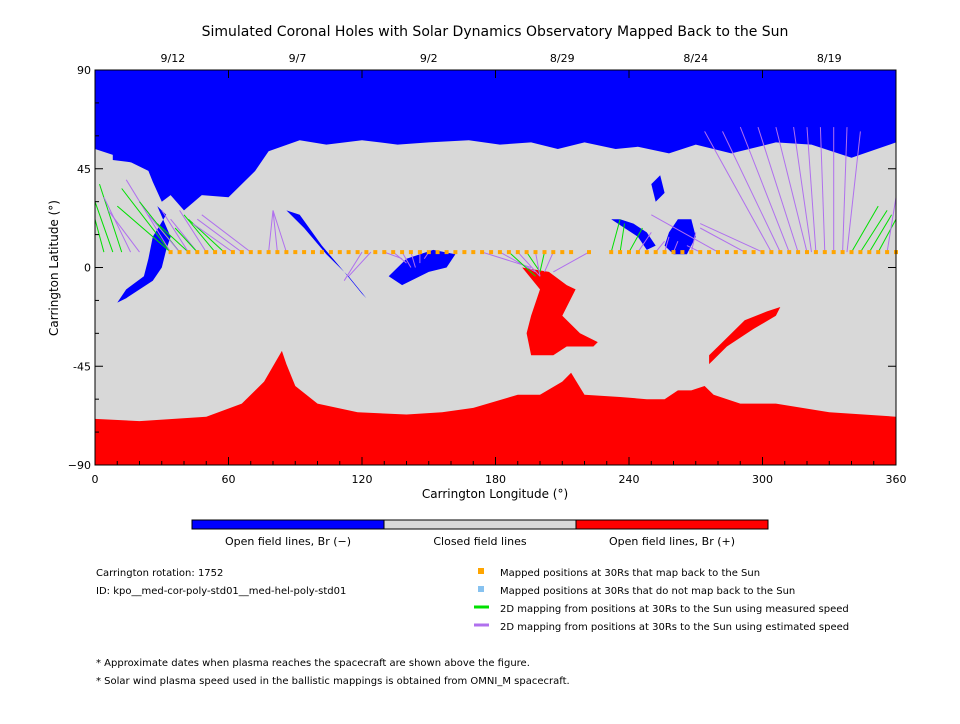 This screenshot has width=960, height=724. Describe the element at coordinates (87, 268) in the screenshot. I see `y-tick-label: 0` at that location.